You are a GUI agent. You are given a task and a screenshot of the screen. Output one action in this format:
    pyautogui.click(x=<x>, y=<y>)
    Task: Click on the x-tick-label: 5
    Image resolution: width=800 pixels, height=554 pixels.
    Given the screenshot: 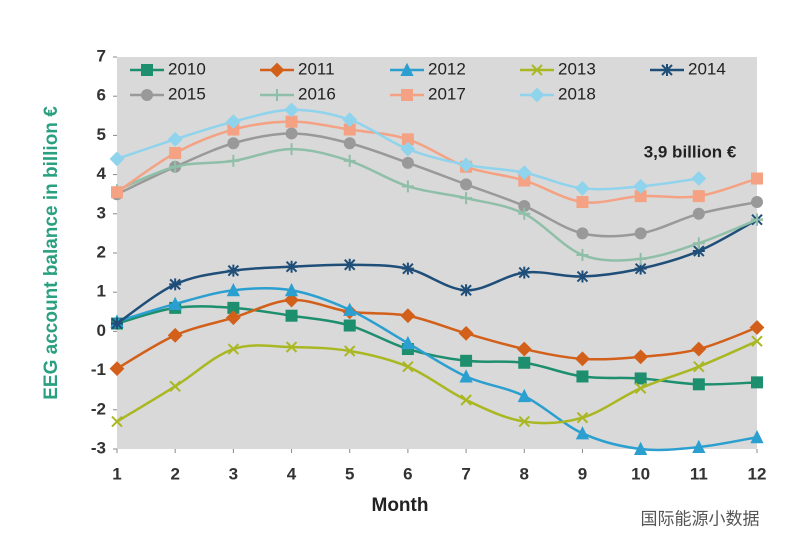 What is the action you would take?
    pyautogui.click(x=349, y=473)
    